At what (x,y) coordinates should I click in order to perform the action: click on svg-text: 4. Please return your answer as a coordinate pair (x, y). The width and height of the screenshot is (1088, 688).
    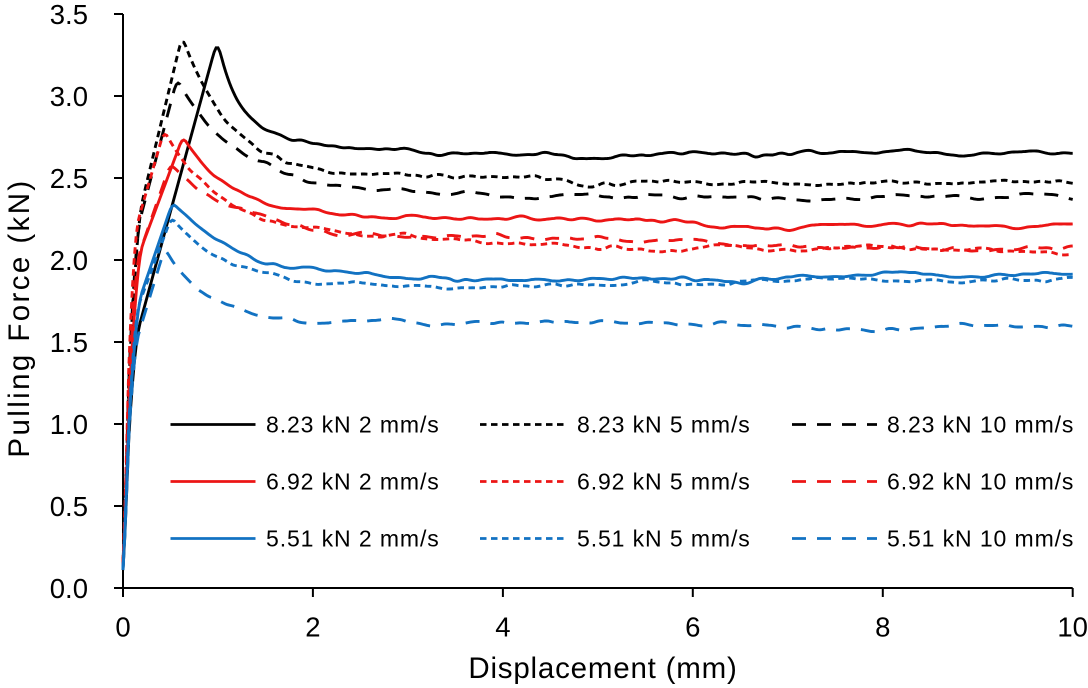
    Looking at the image, I should click on (502, 627).